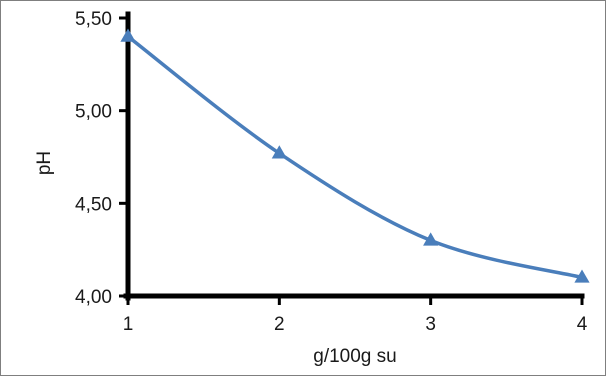 Image resolution: width=606 pixels, height=376 pixels. What do you see at coordinates (582, 324) in the screenshot?
I see `x-tick-label: 4` at bounding box center [582, 324].